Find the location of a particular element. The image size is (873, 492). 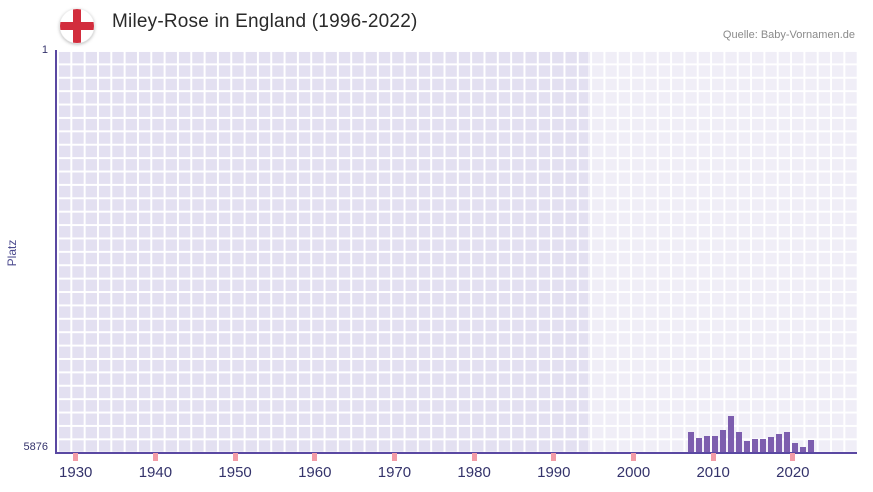

y-tick-label-top: 1 is located at coordinates (44, 50).